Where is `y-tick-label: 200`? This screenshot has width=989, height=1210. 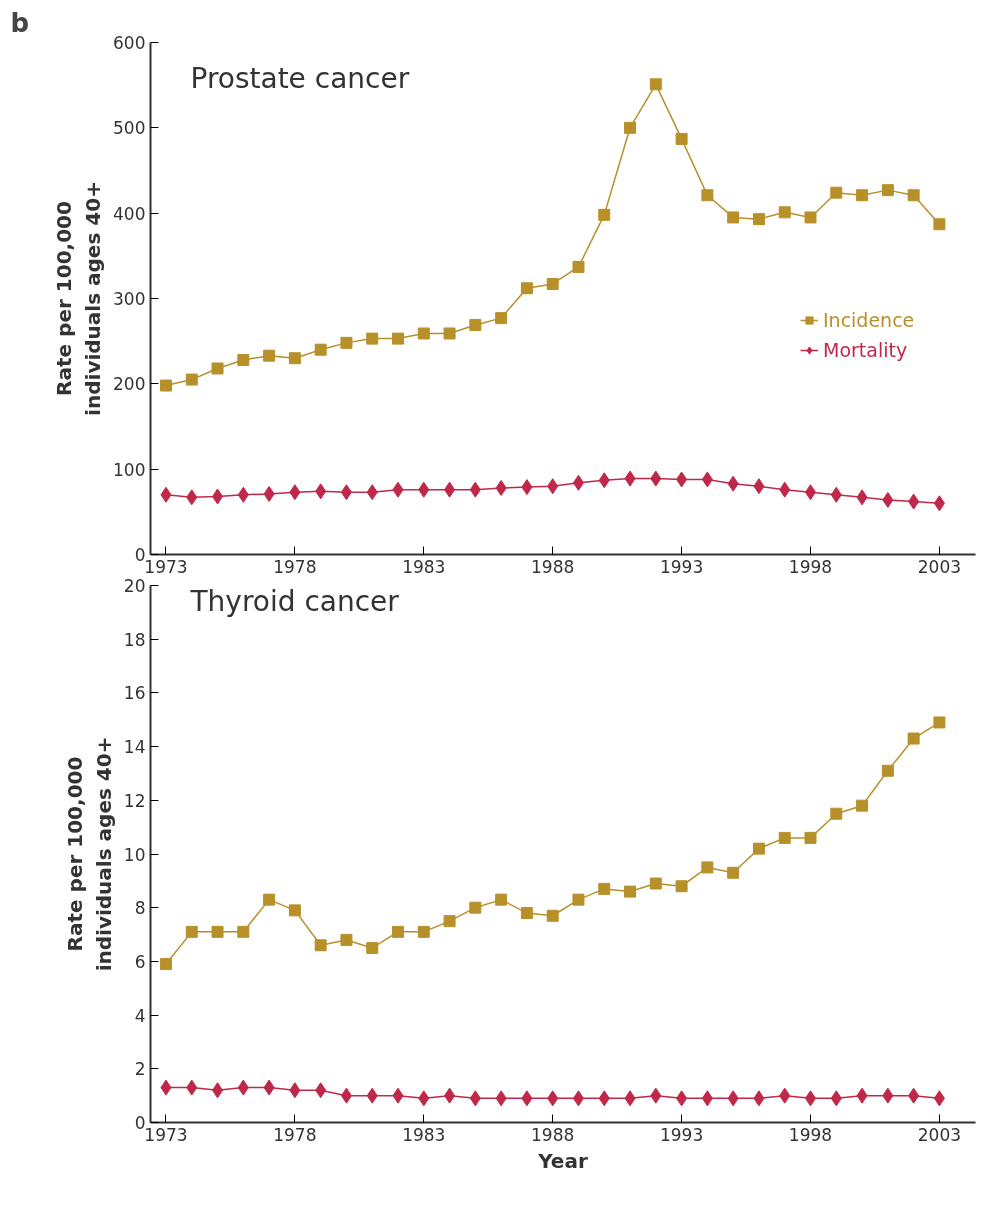
y-tick-label: 200 is located at coordinates (129, 384).